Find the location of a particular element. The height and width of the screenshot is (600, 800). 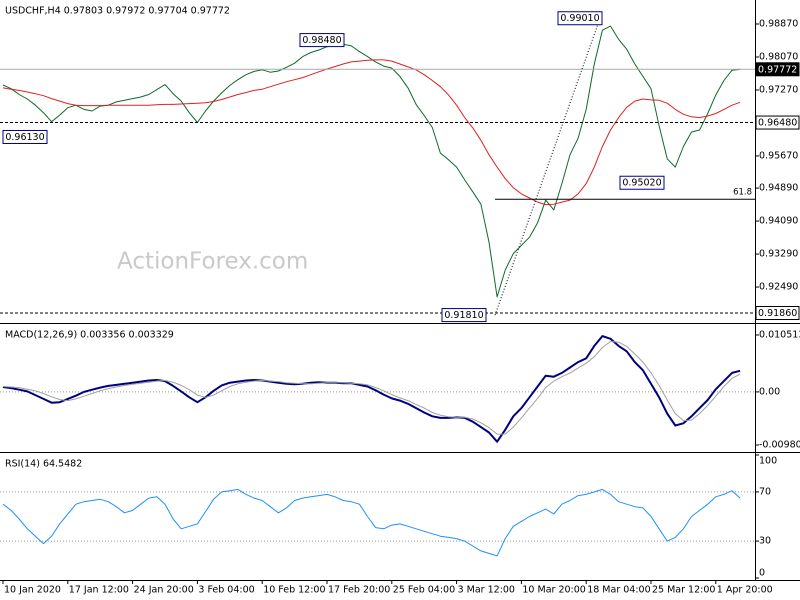

fib-label: 61.8 is located at coordinates (742, 193).